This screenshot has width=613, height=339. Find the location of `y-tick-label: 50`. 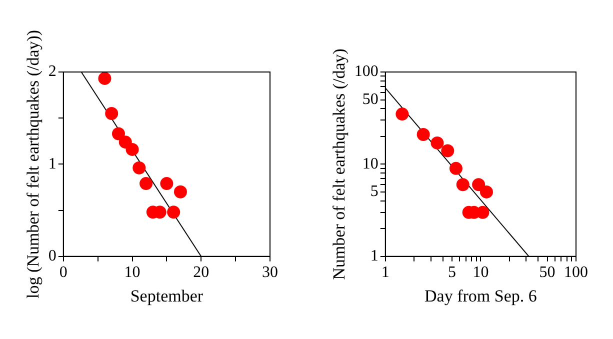

y-tick-label: 50 is located at coordinates (370, 99).